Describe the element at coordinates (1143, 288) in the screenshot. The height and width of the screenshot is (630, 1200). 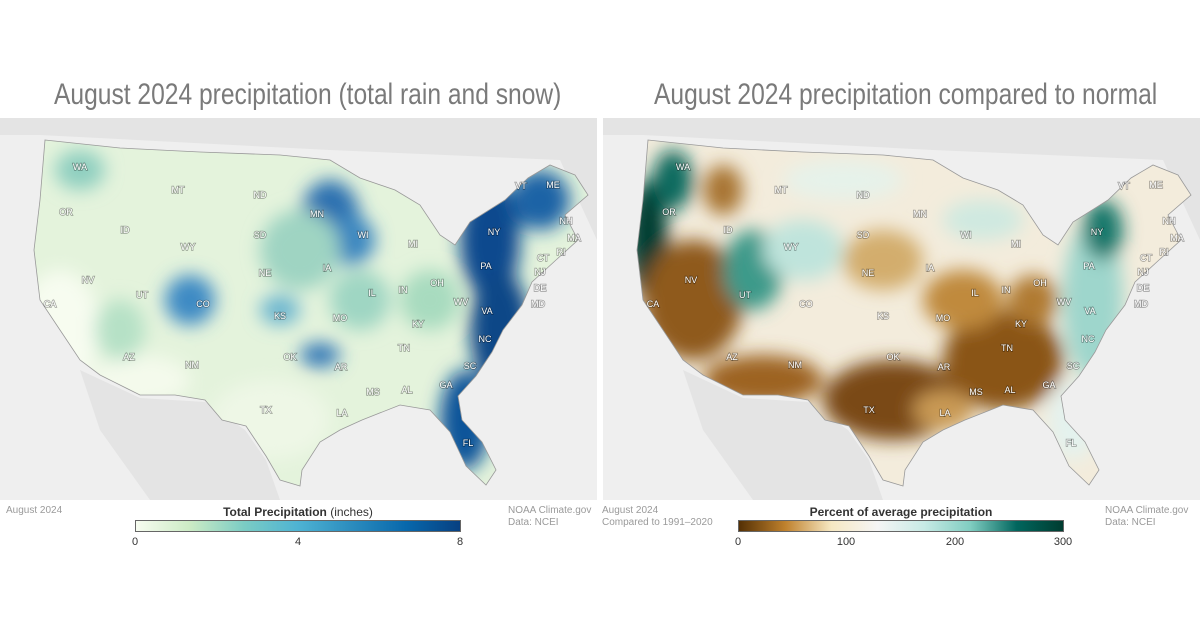
I see `state-label-de: DE` at that location.